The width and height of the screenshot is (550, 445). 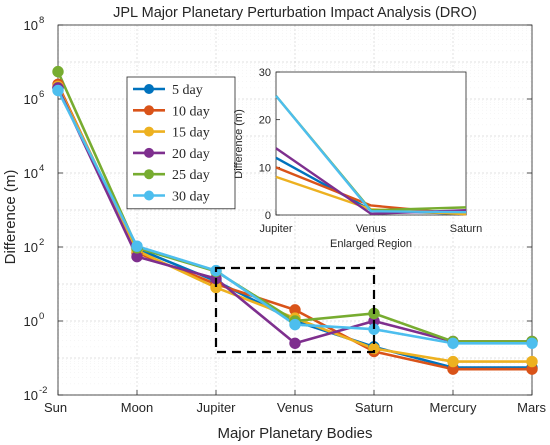 I want to click on x-tick-label: Jupiter, so click(x=216, y=407).